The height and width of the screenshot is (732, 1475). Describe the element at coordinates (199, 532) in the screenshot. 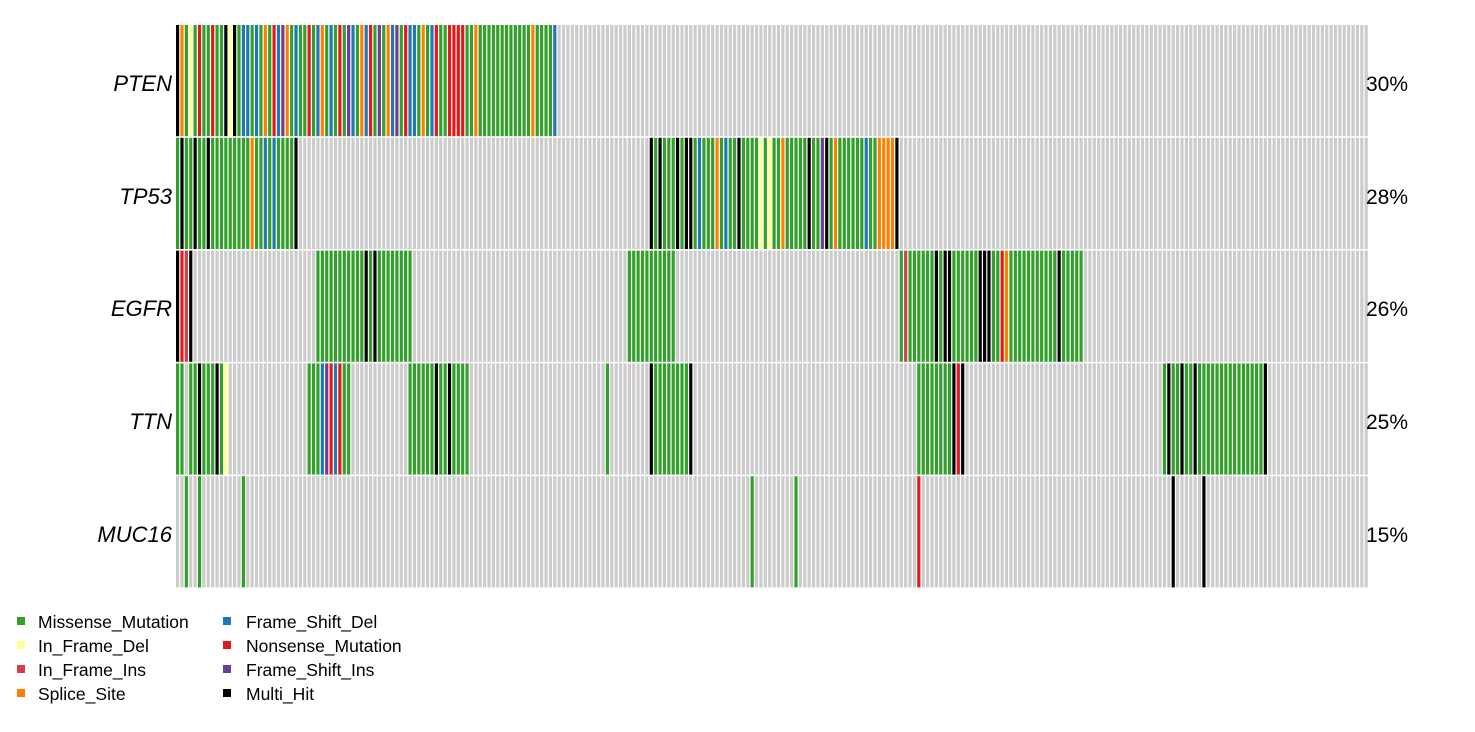

I see `cell-muc16-missense-mutation` at that location.